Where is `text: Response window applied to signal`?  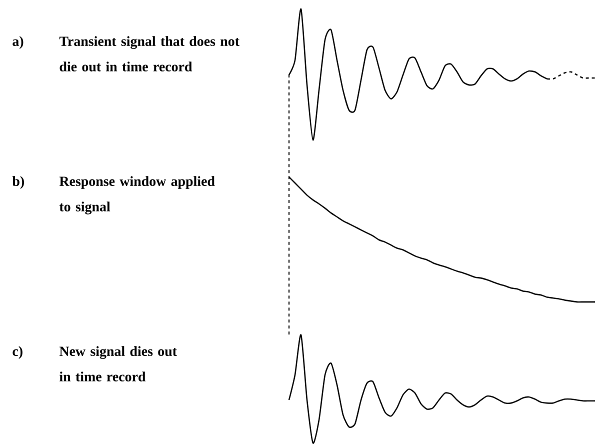
text: Response window applied to signal is located at coordinates (137, 195).